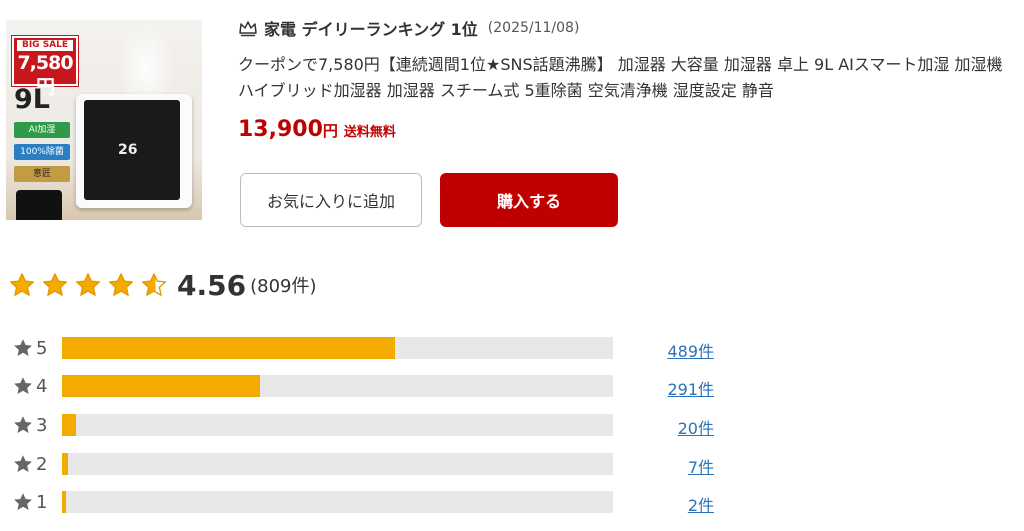  What do you see at coordinates (42, 130) in the screenshot?
I see `ai-tag: AI加湿` at bounding box center [42, 130].